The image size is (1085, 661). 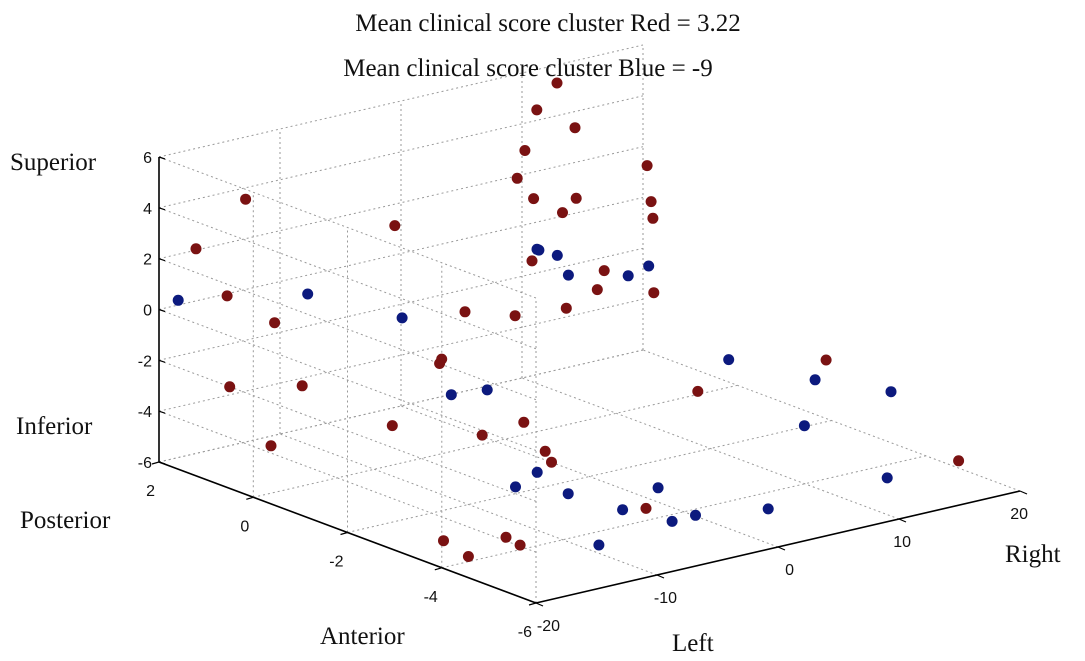 What do you see at coordinates (147, 209) in the screenshot?
I see `z-tick-label: 4` at bounding box center [147, 209].